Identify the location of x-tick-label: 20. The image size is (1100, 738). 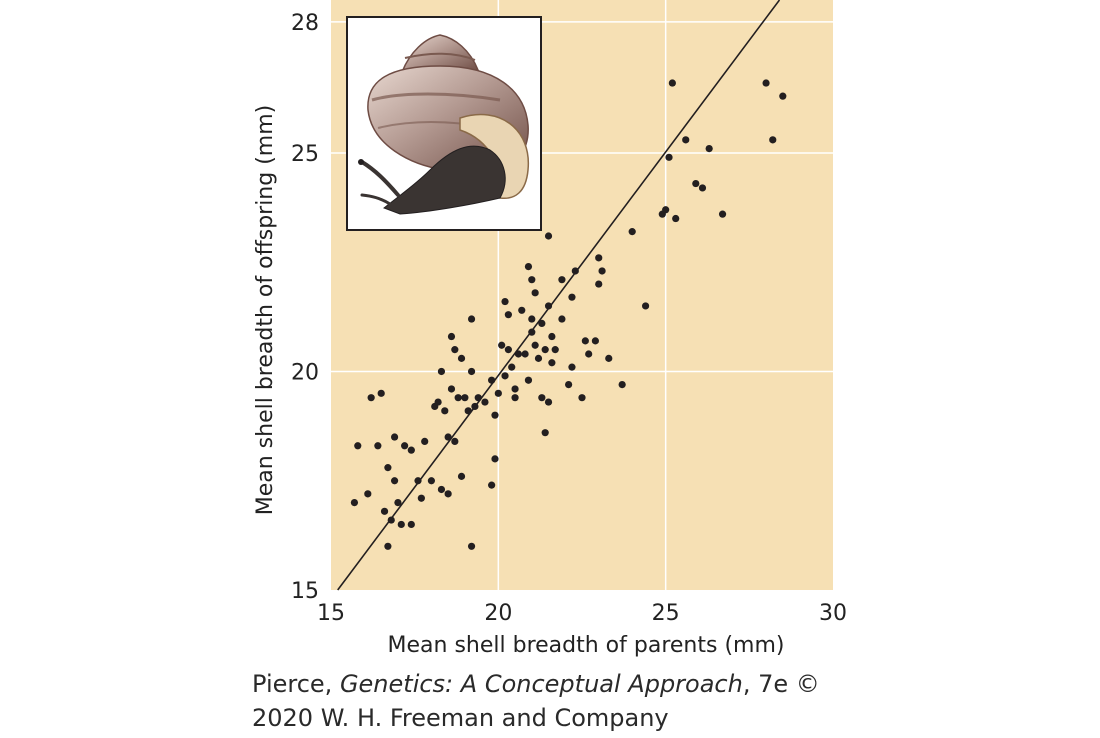
(498, 613).